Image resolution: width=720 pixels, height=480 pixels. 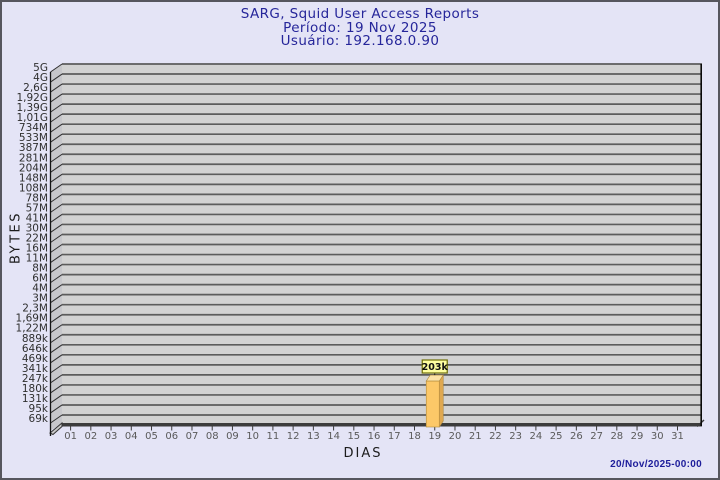 What do you see at coordinates (515, 436) in the screenshot?
I see `x-tick-label: 23` at bounding box center [515, 436].